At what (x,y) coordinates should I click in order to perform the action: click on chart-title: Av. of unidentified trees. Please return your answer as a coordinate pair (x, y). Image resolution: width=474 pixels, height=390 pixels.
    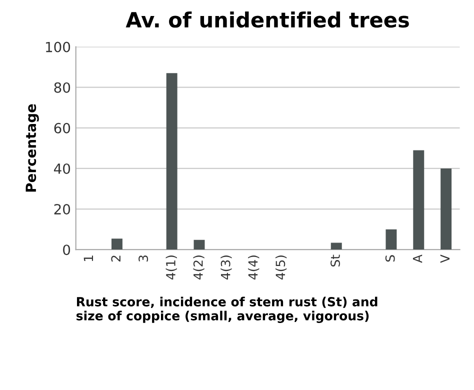
    Looking at the image, I should click on (267, 20).